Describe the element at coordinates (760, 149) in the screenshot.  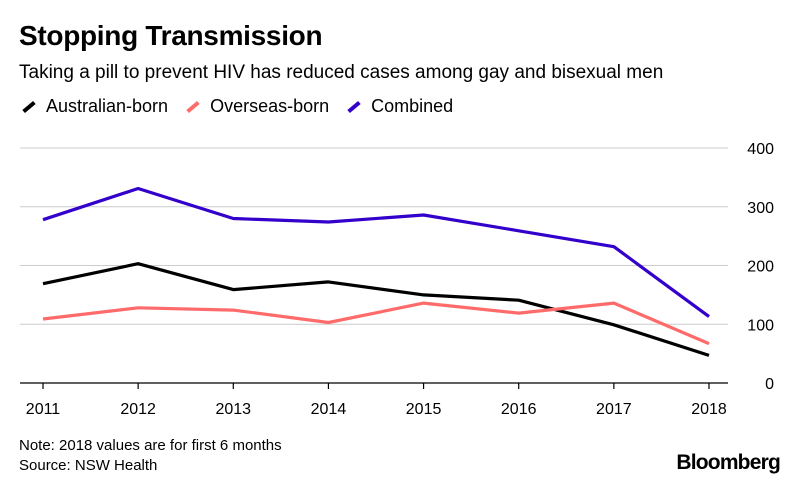
I see `y-tick-label-400: 400` at that location.